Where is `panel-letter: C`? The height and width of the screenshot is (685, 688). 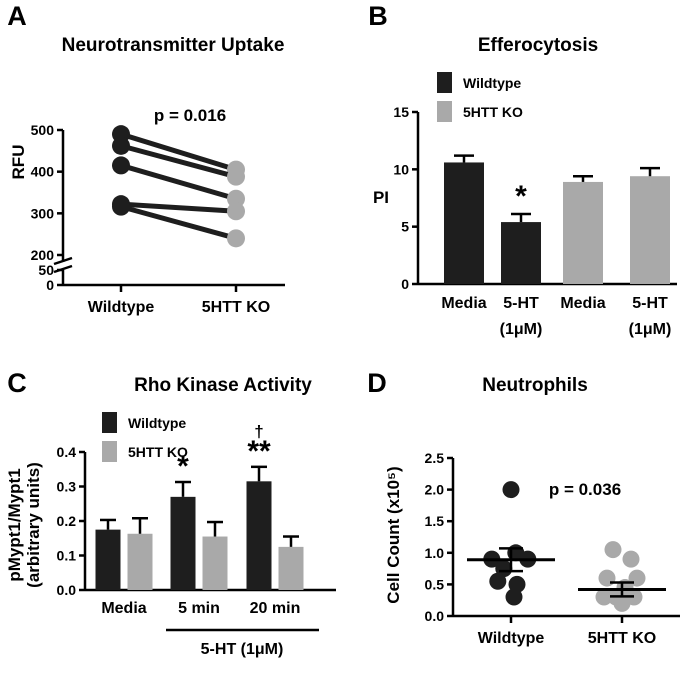 panel-letter: C is located at coordinates (17, 383).